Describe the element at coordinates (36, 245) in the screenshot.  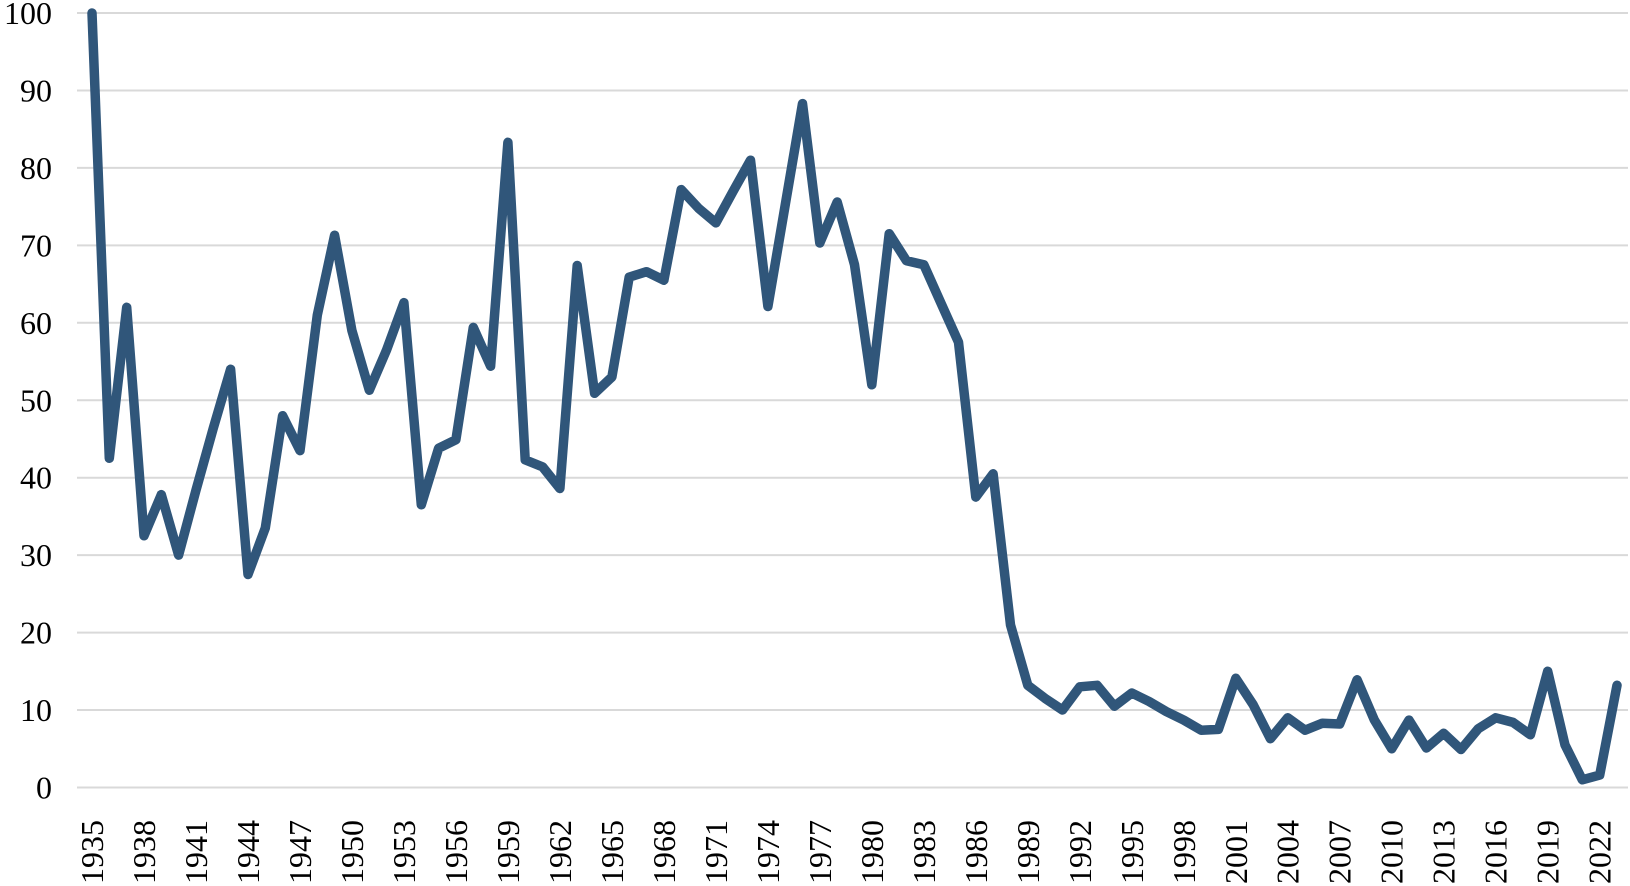
I see `y-tick-label: 70` at that location.